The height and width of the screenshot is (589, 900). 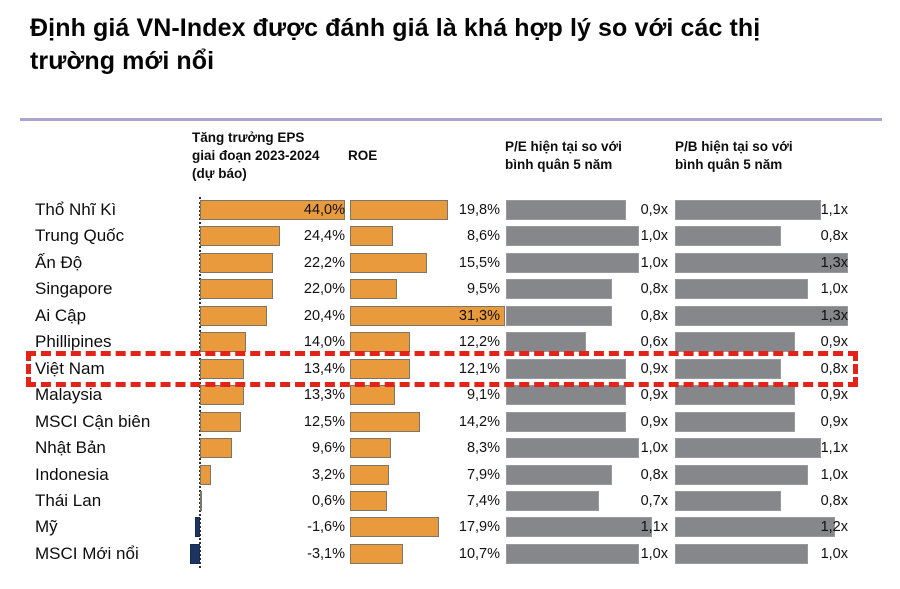 I want to click on chart-row: Phillipines 14,0% 12,2% 0,6x 0,9x, so click(x=450, y=342).